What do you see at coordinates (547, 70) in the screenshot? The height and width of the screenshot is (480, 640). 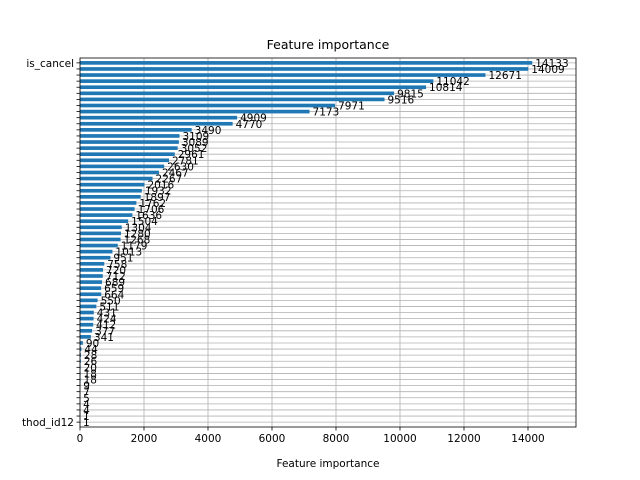 I see `data-label: 14009` at bounding box center [547, 70].